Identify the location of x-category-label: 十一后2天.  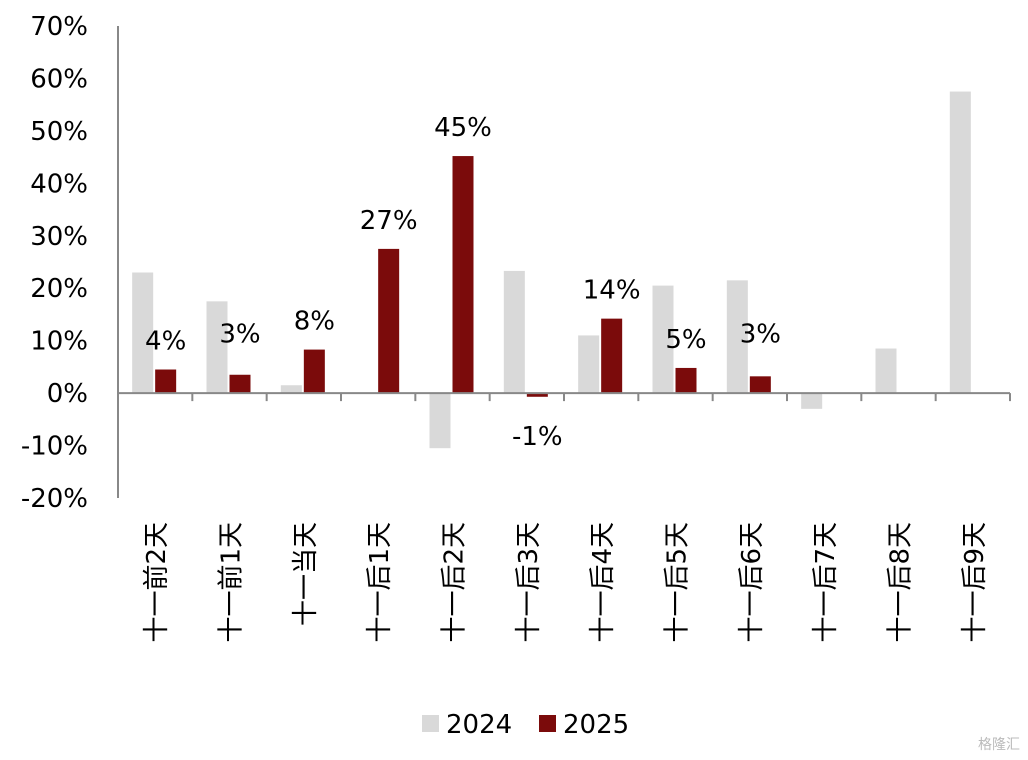
(455, 582).